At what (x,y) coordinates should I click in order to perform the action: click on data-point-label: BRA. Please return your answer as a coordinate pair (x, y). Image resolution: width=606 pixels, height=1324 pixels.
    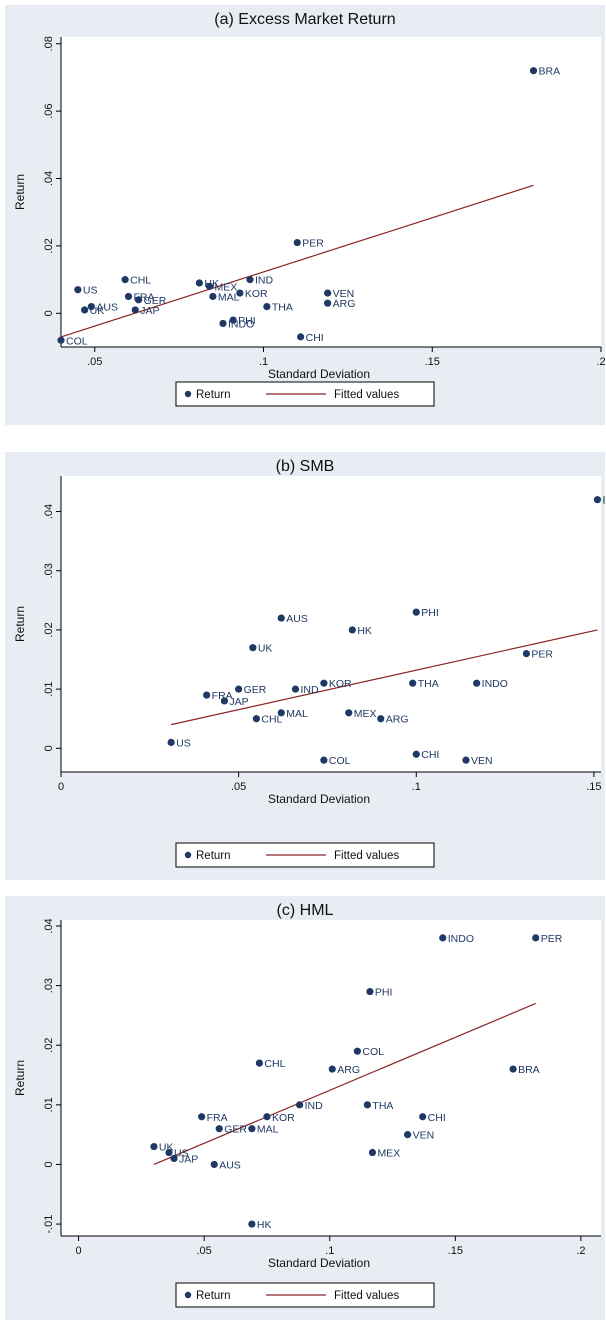
    Looking at the image, I should click on (529, 1070).